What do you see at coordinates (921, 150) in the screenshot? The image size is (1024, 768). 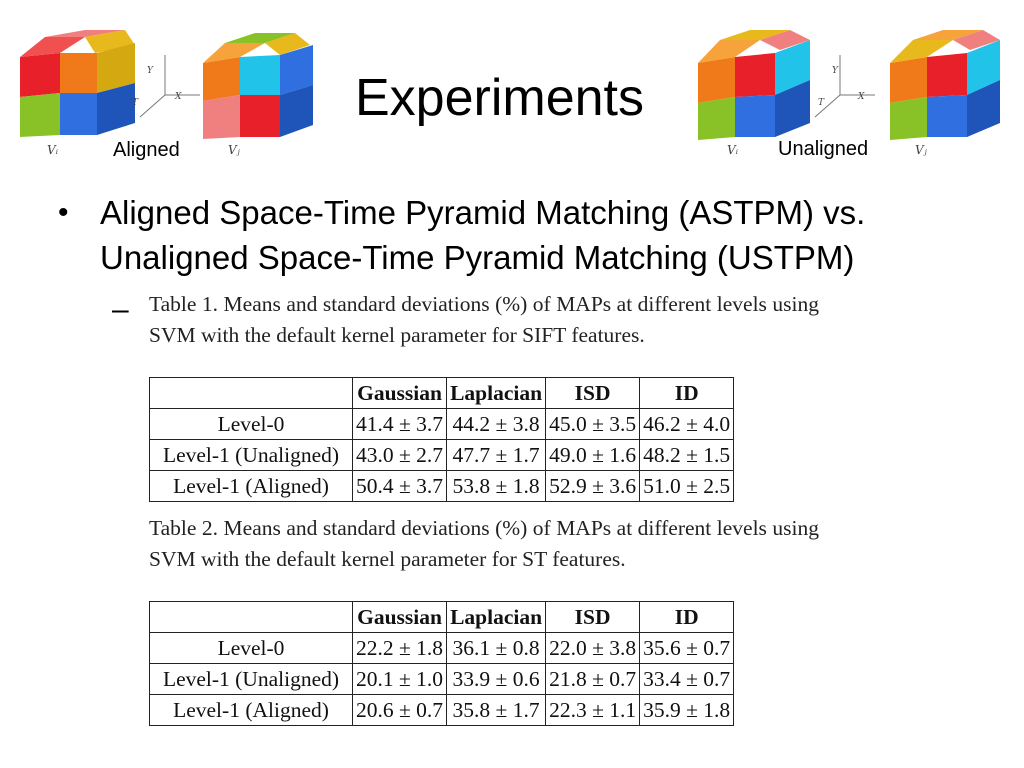 I see `vj-label-right: Vⱼ` at bounding box center [921, 150].